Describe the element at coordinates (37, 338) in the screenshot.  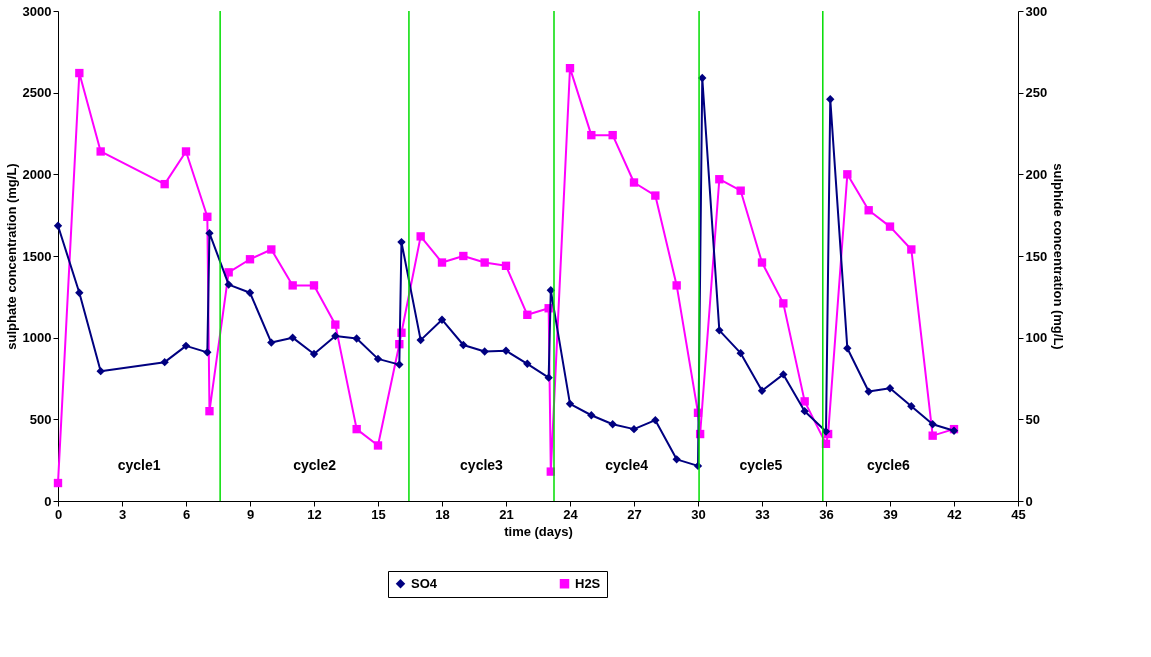
I see `y-tick-label: 1000` at that location.